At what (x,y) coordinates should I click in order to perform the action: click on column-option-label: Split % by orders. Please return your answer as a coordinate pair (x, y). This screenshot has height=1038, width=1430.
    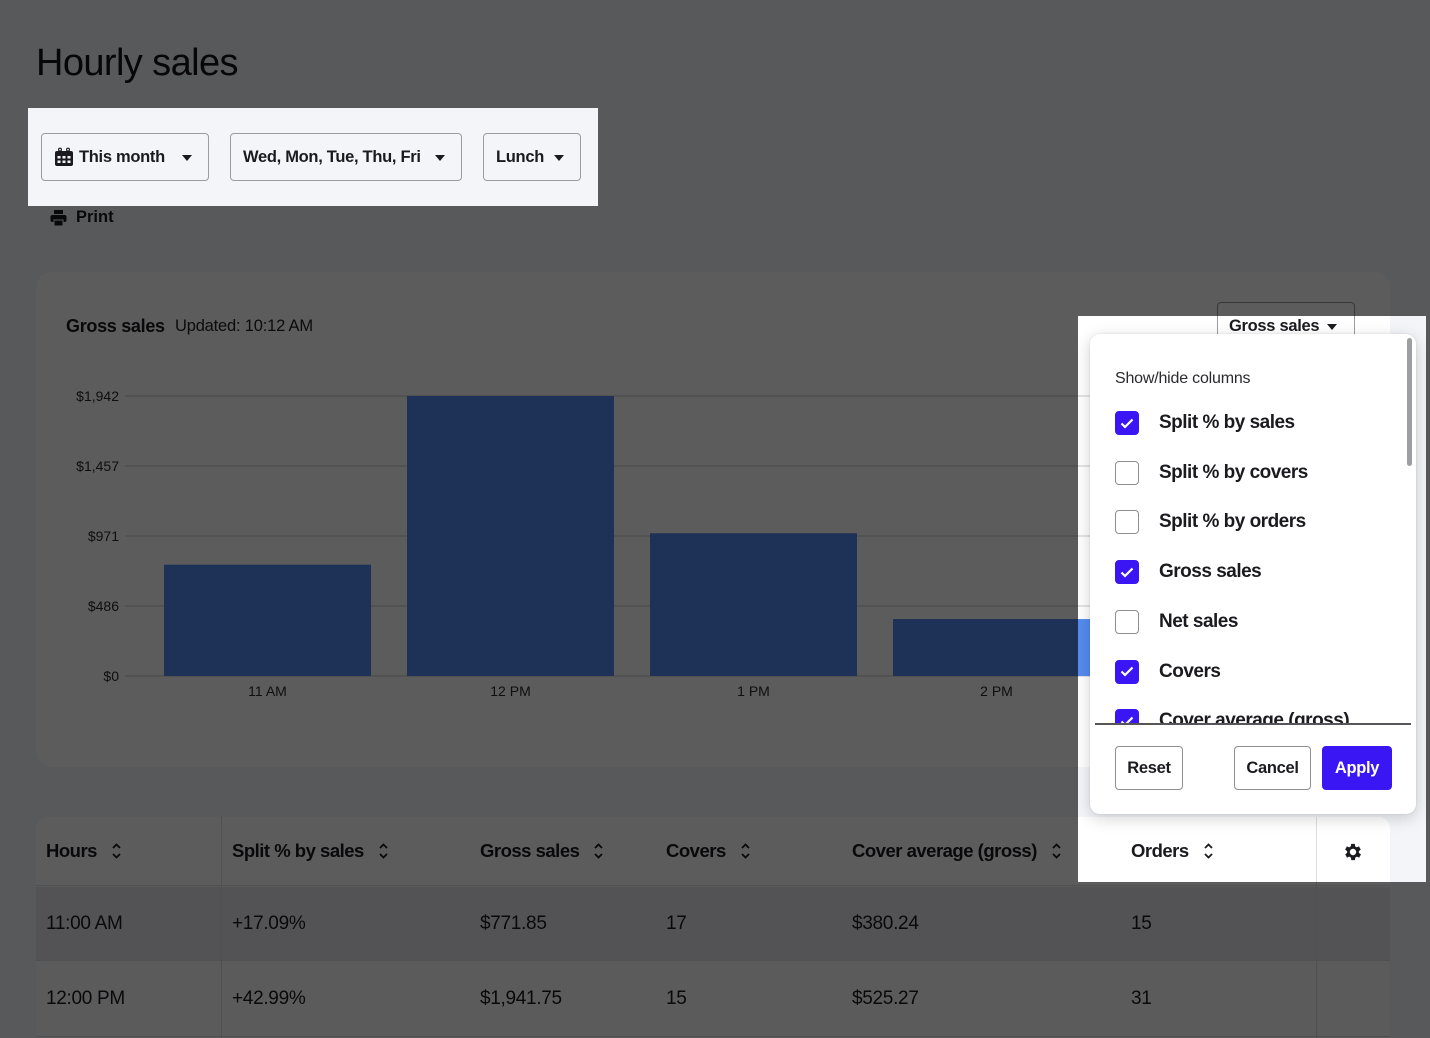
    Looking at the image, I should click on (1232, 522).